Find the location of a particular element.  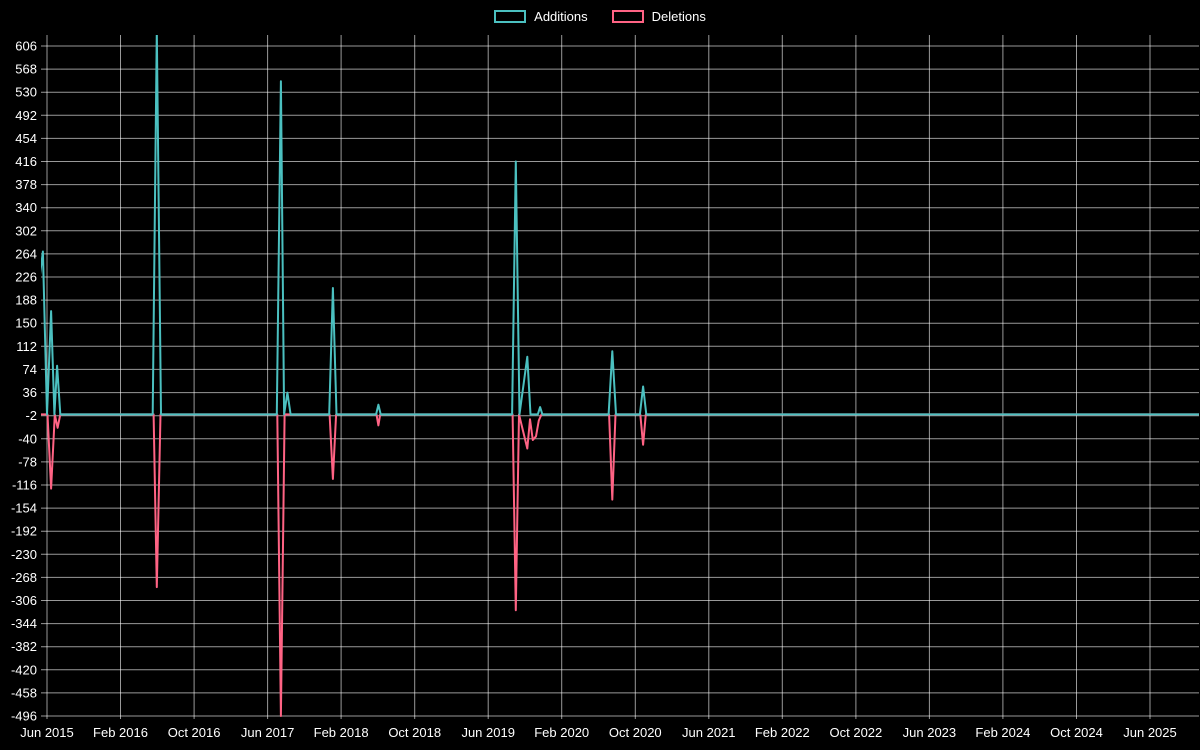

y-tick-label: 74 is located at coordinates (30, 369).